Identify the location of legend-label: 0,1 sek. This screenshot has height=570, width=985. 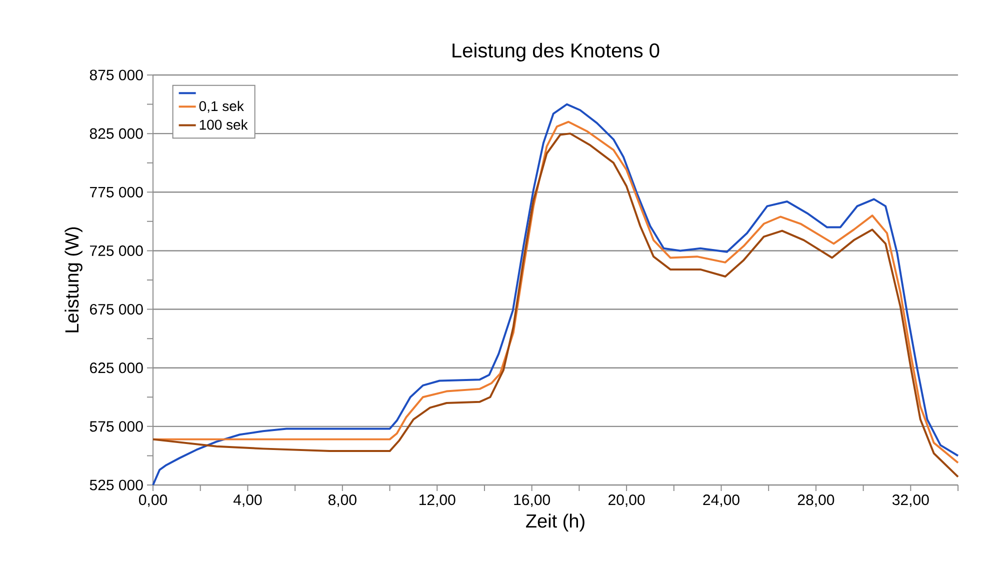
(221, 106).